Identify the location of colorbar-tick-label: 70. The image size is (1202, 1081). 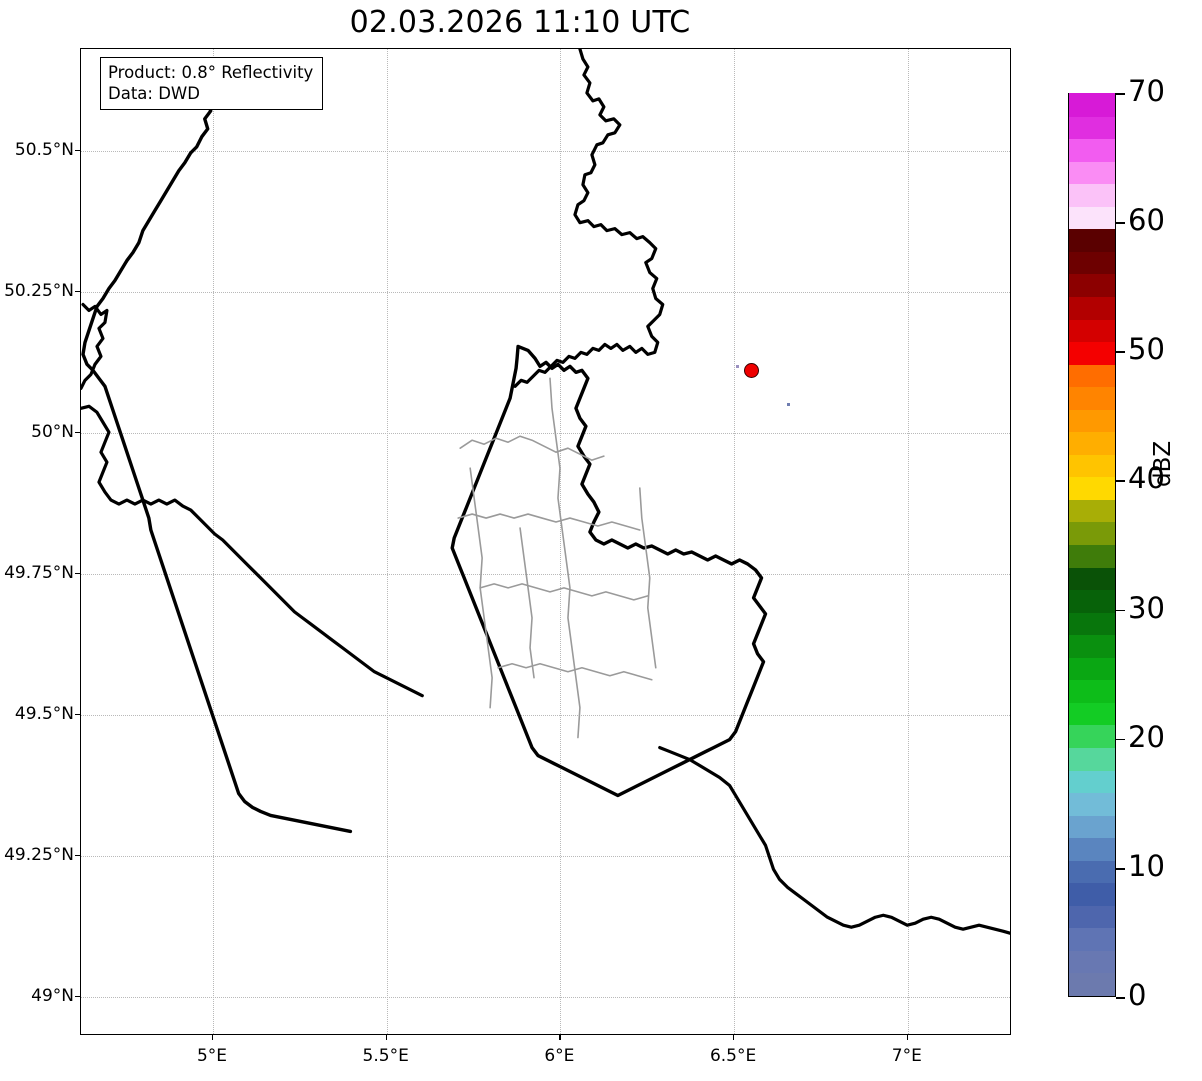
(1146, 91).